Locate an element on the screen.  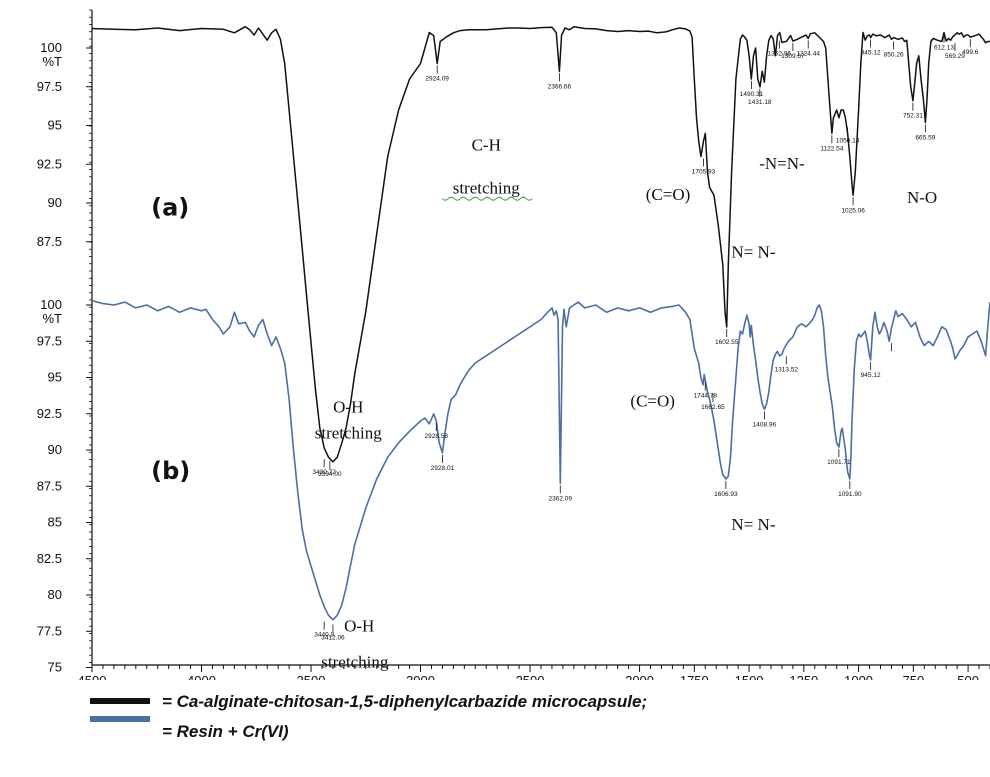
peak-label-a: 569.29 is located at coordinates (955, 56).